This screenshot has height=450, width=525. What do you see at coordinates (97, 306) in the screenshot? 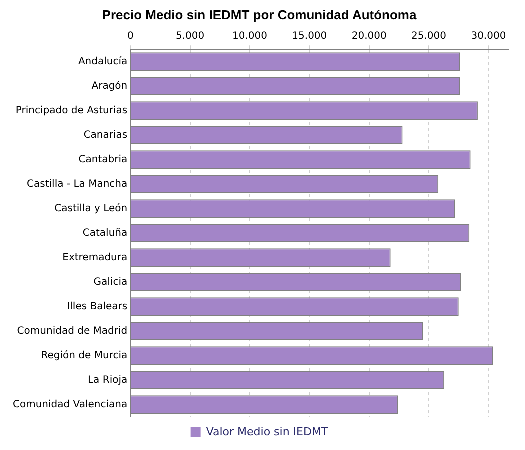
I see `y-tick-label: Illes Balears` at bounding box center [97, 306].